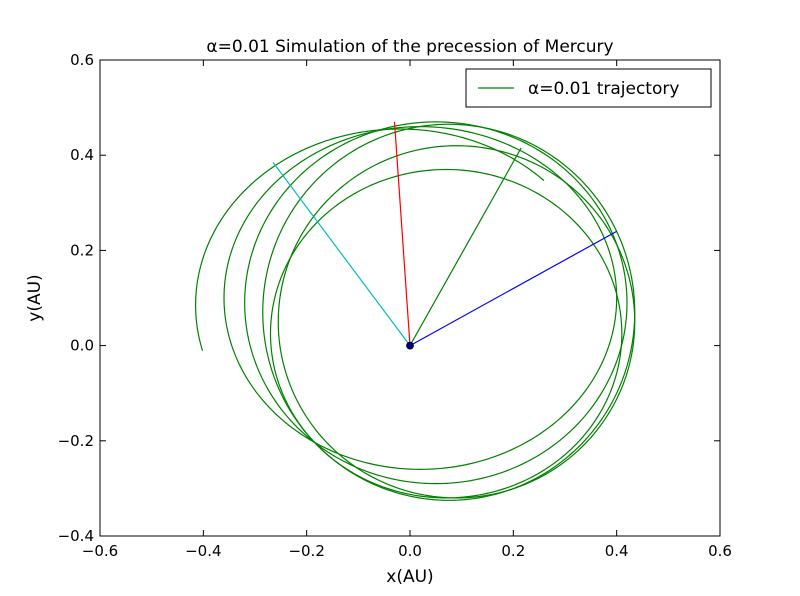 The height and width of the screenshot is (596, 800). Describe the element at coordinates (603, 89) in the screenshot. I see `legend-entry-label: α=0.01 trajectory` at that location.